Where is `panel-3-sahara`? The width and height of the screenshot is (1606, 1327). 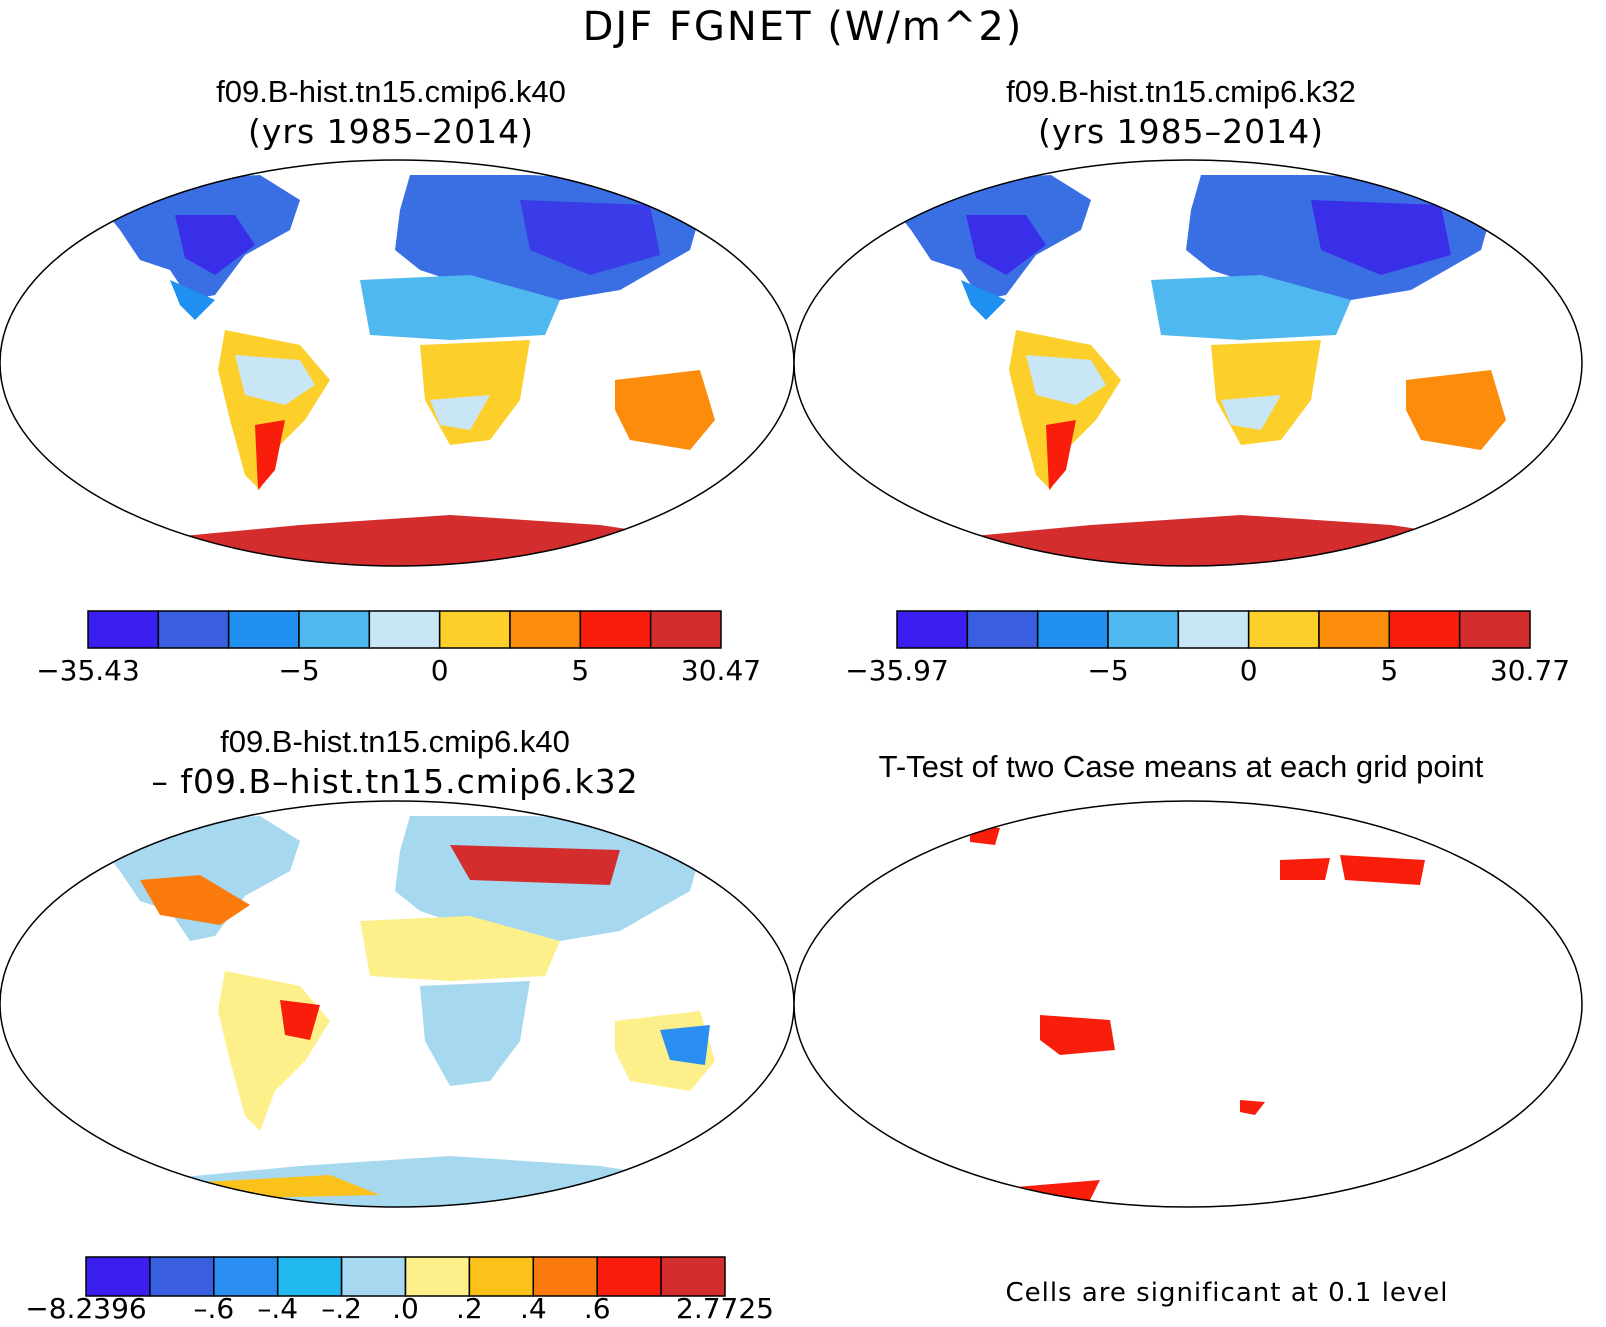 panel-3-sahara is located at coordinates (460, 948).